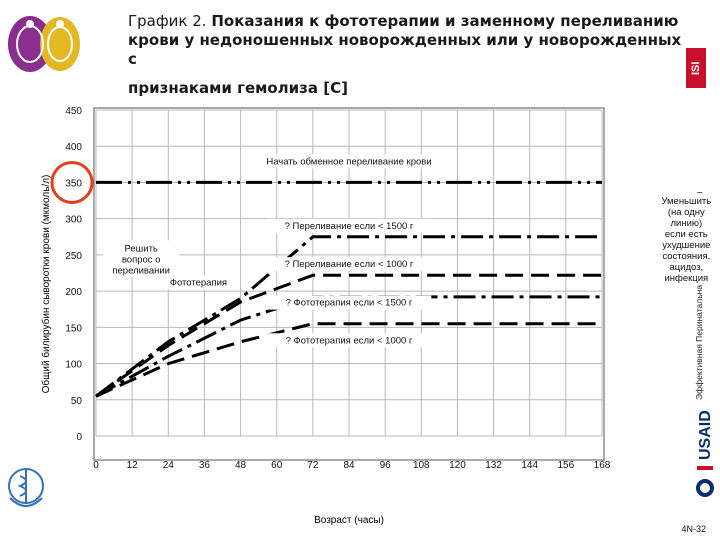 This screenshot has height=540, width=720. I want to click on x-tick-label: 0, so click(96, 465).